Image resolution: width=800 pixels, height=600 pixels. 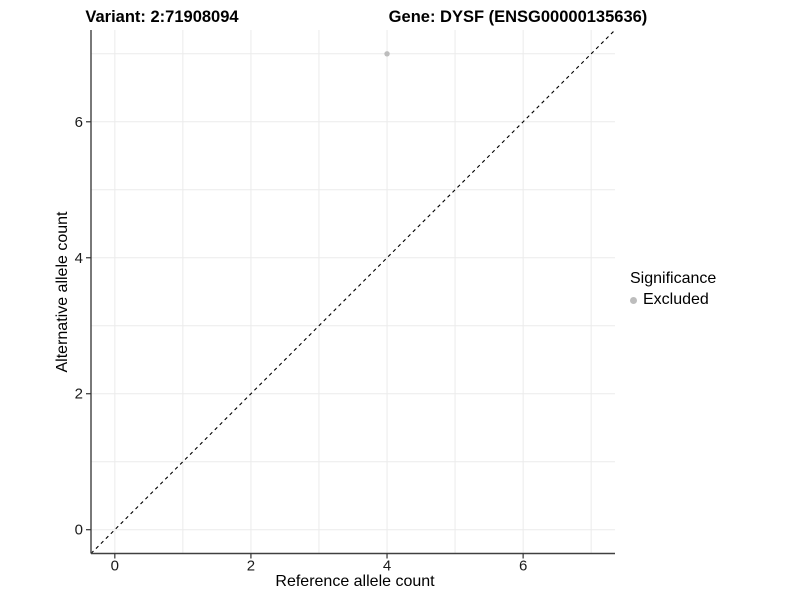 What do you see at coordinates (387, 54) in the screenshot?
I see `data-point` at bounding box center [387, 54].